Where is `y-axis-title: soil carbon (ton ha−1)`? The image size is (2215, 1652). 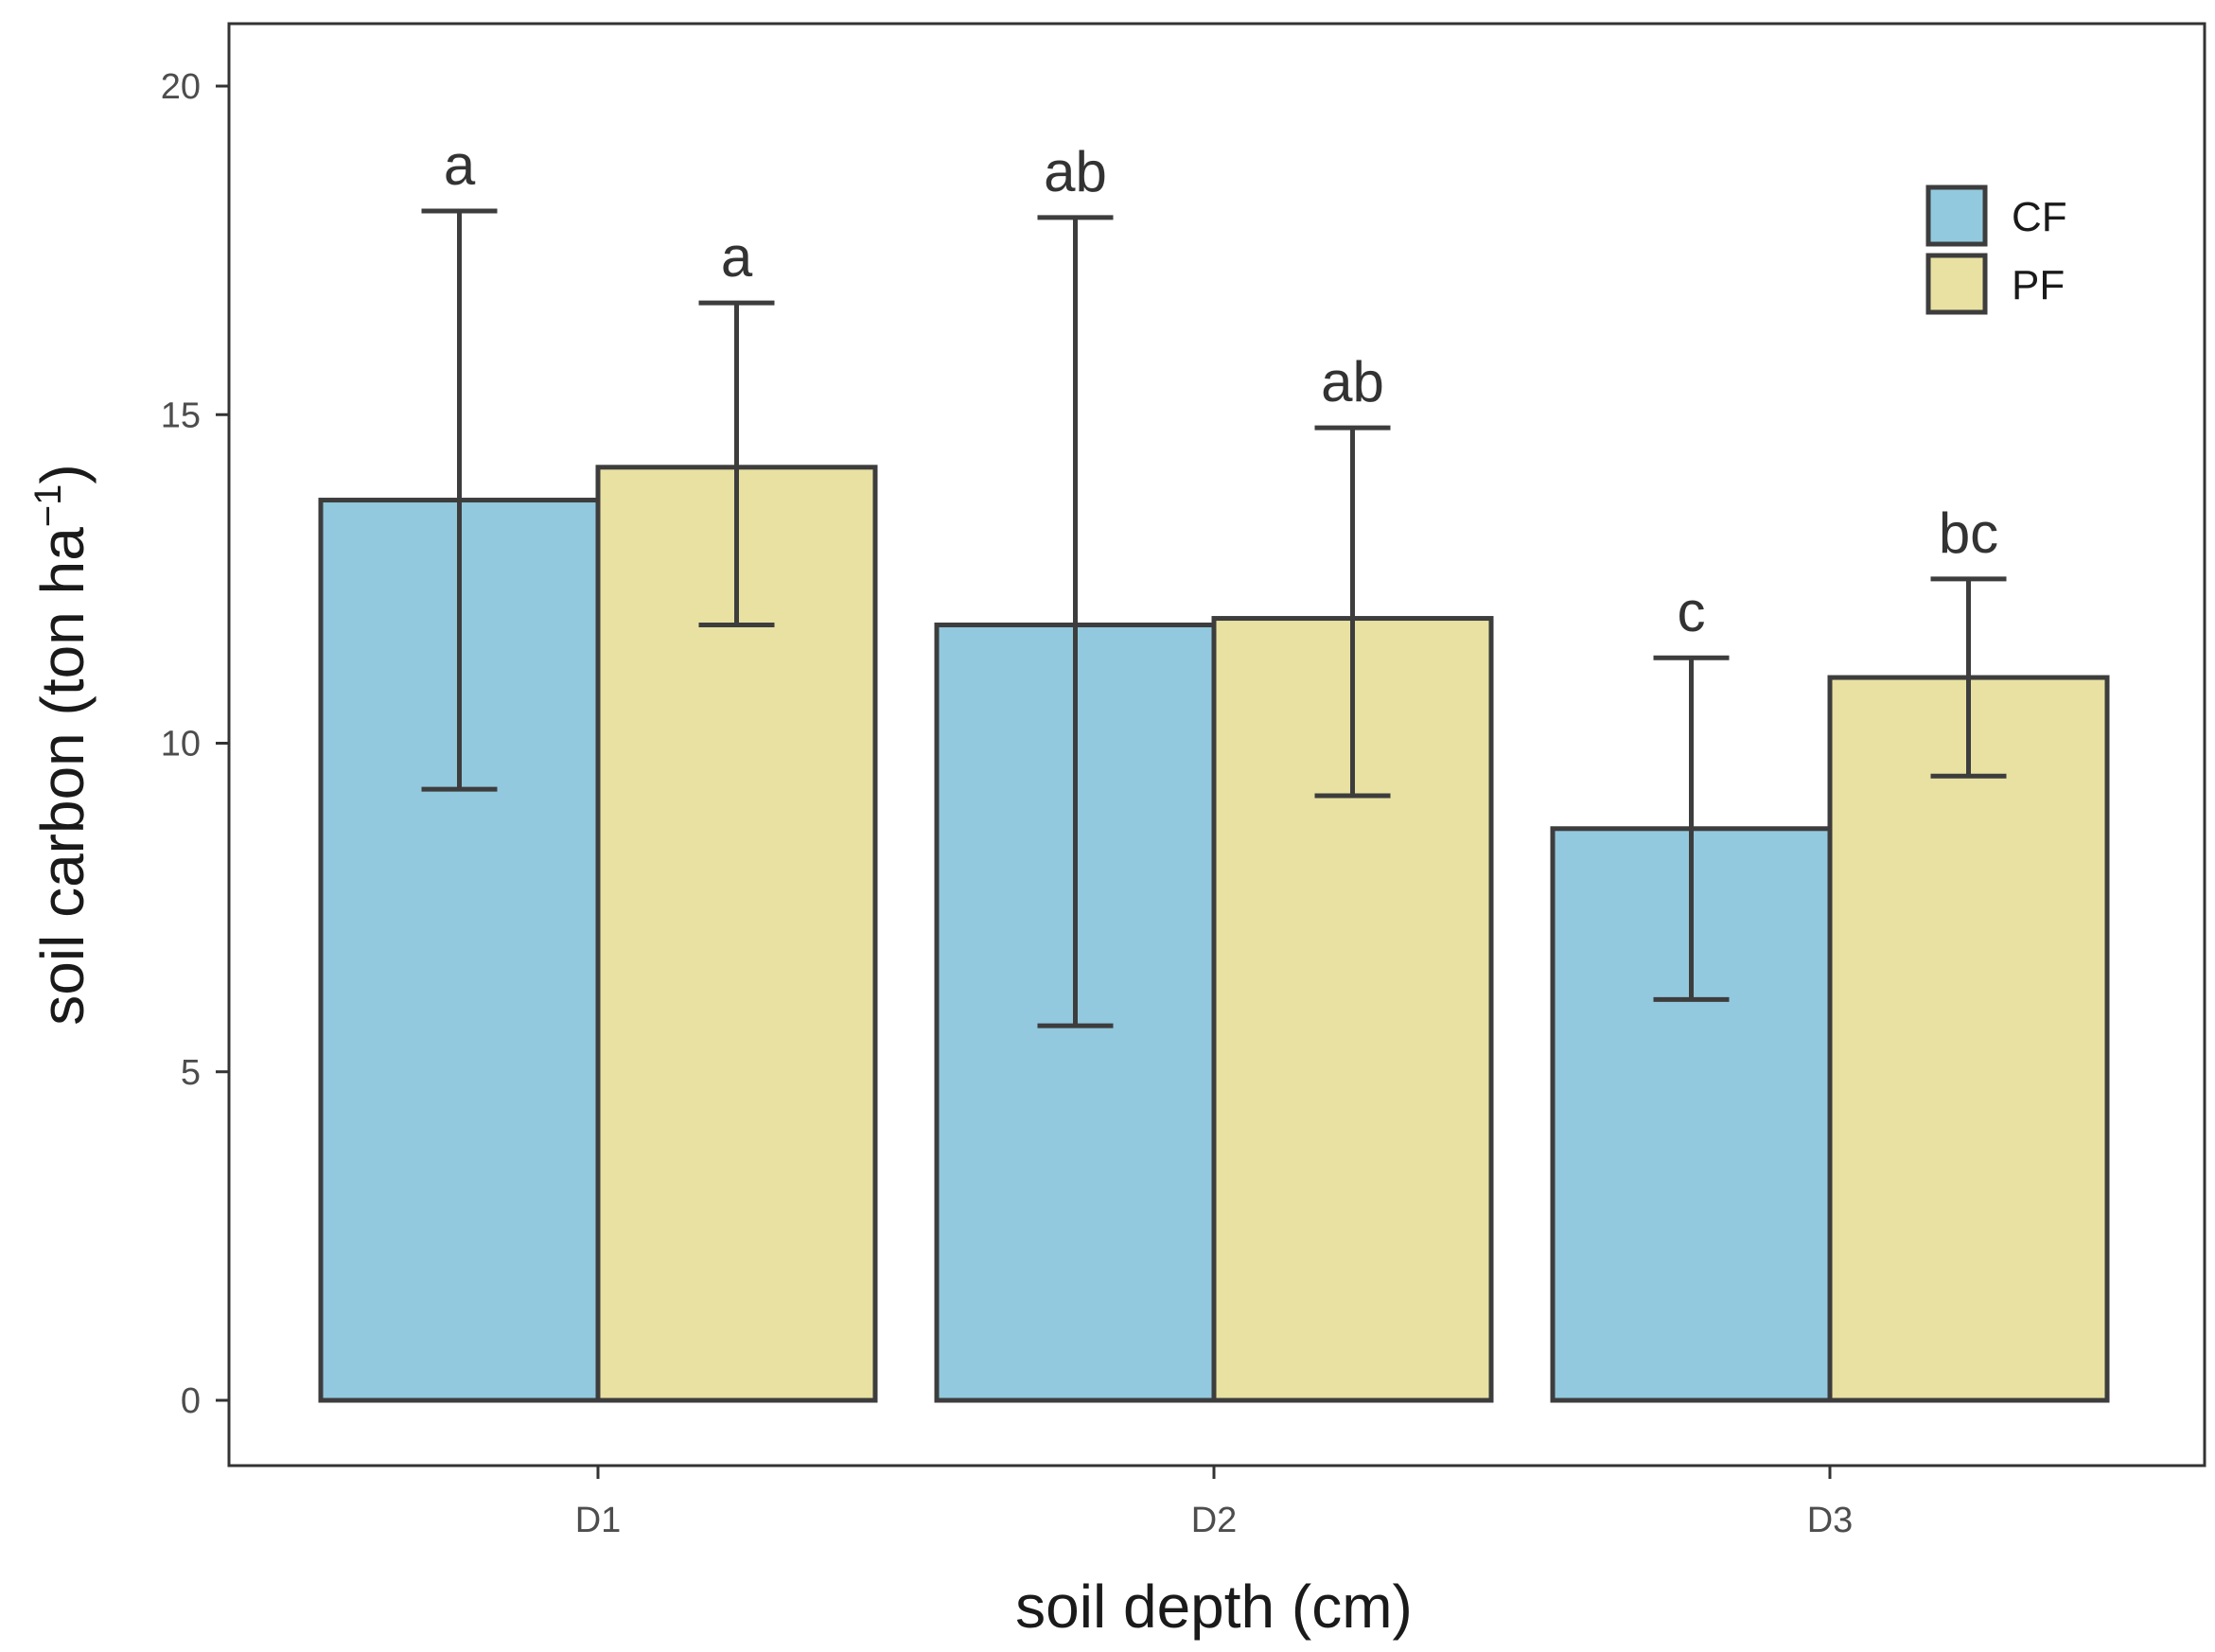 y-axis-title: soil carbon (ton ha−1) is located at coordinates (62, 744).